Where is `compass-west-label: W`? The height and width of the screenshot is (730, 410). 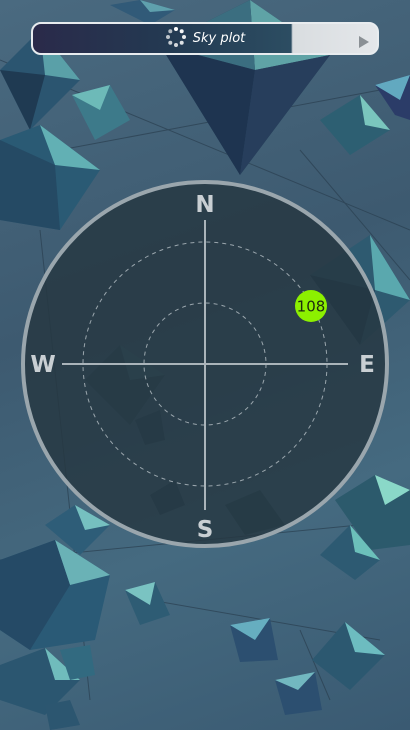
compass-west-label: W is located at coordinates (42, 365).